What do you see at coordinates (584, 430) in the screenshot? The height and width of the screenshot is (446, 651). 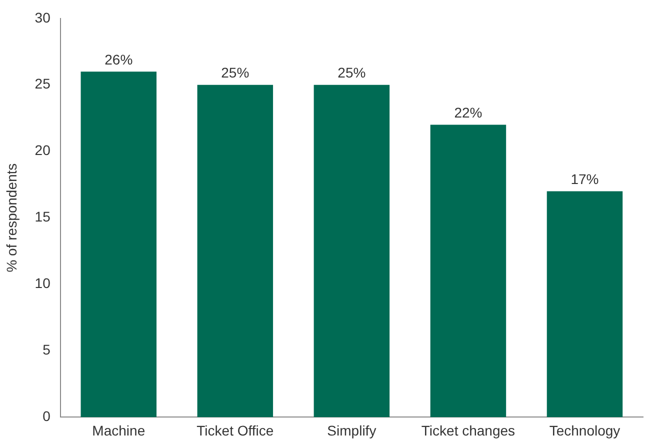 I see `x-tick-label: Technology` at bounding box center [584, 430].